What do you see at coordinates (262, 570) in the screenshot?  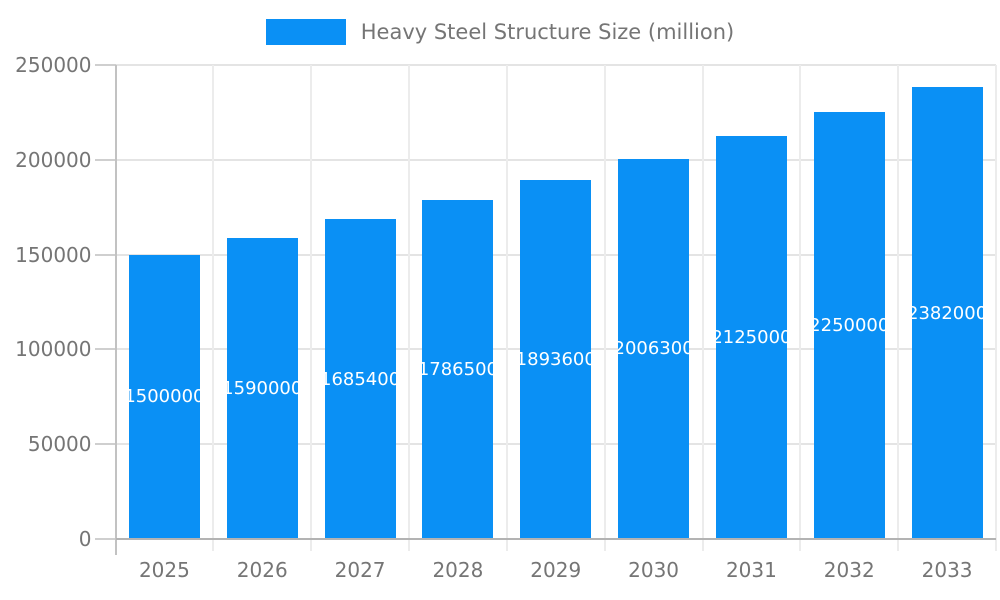 I see `x-axis-label: 2026` at bounding box center [262, 570].